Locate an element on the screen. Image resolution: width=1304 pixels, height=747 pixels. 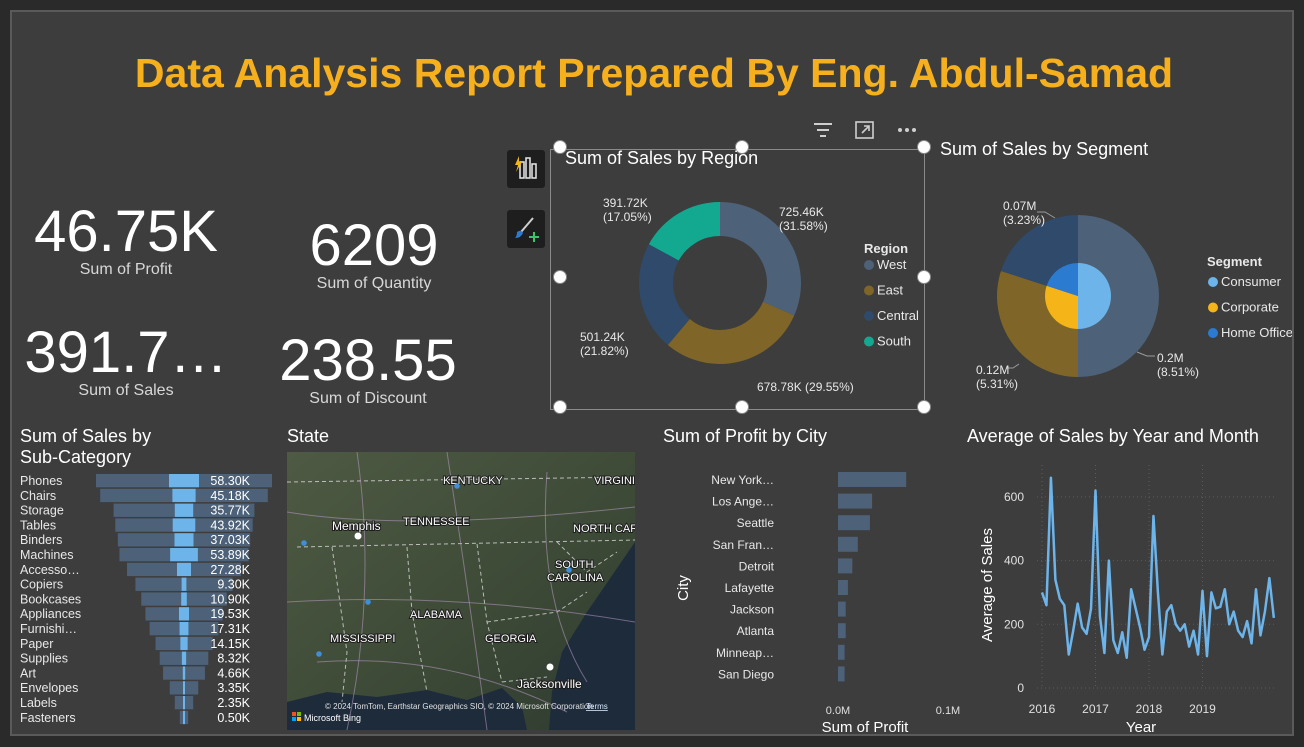
donut-slice-south is located at coordinates (684, 231).